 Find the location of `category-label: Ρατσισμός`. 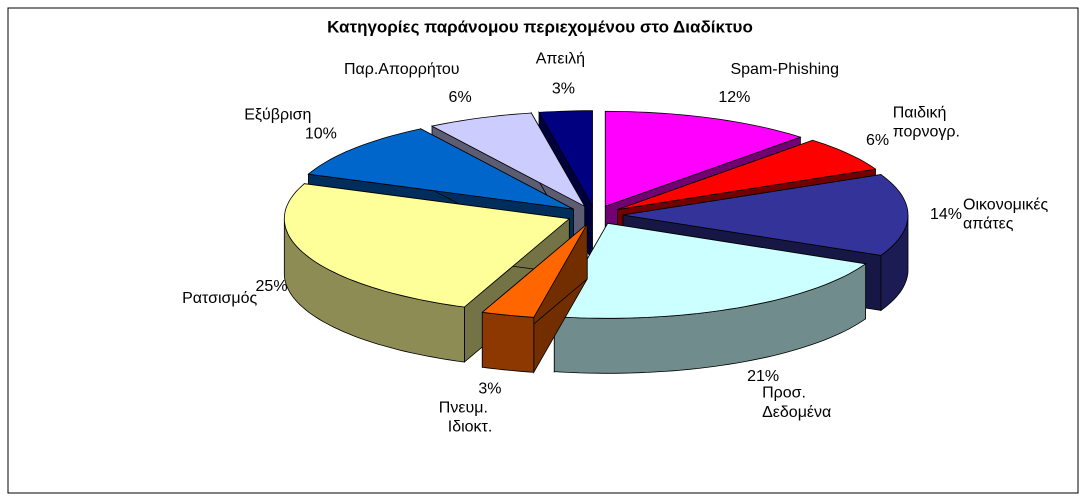

category-label: Ρατσισμός is located at coordinates (219, 298).